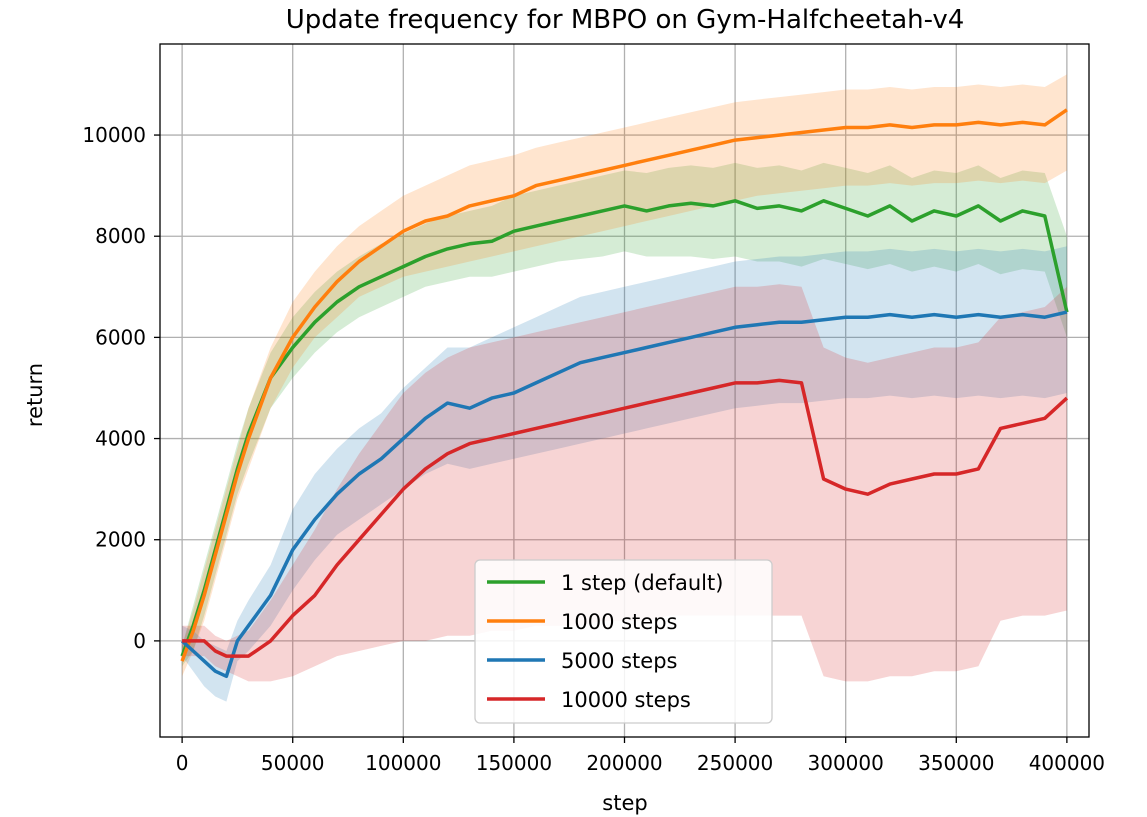 This screenshot has width=1147, height=817. I want to click on x-axis-label: step, so click(624, 803).